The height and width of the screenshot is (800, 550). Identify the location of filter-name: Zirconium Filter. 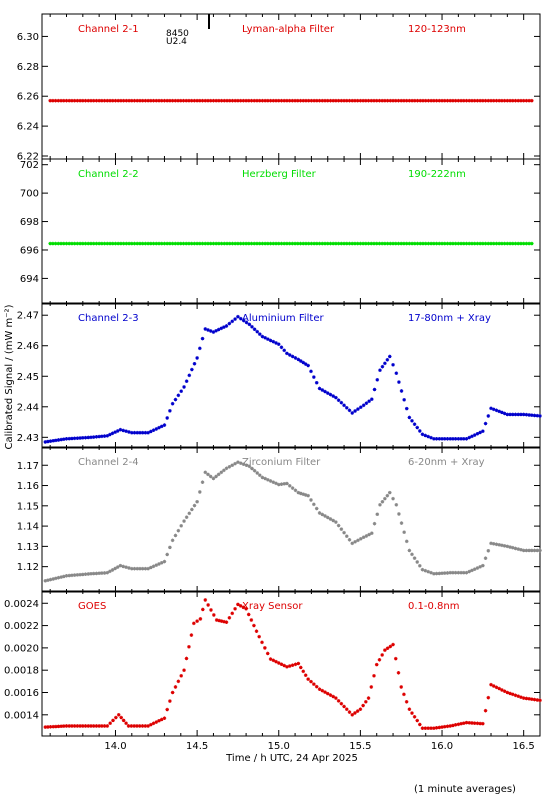
(281, 462).